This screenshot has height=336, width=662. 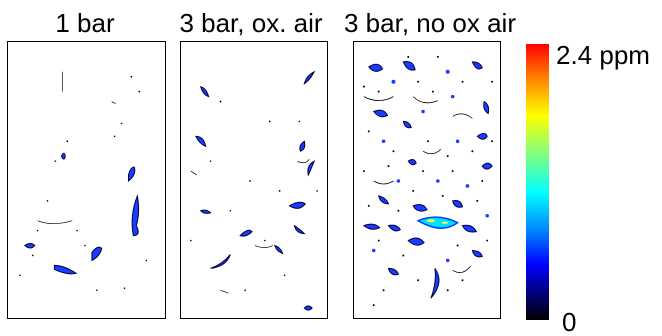 I want to click on panel-1-map, so click(x=83, y=181).